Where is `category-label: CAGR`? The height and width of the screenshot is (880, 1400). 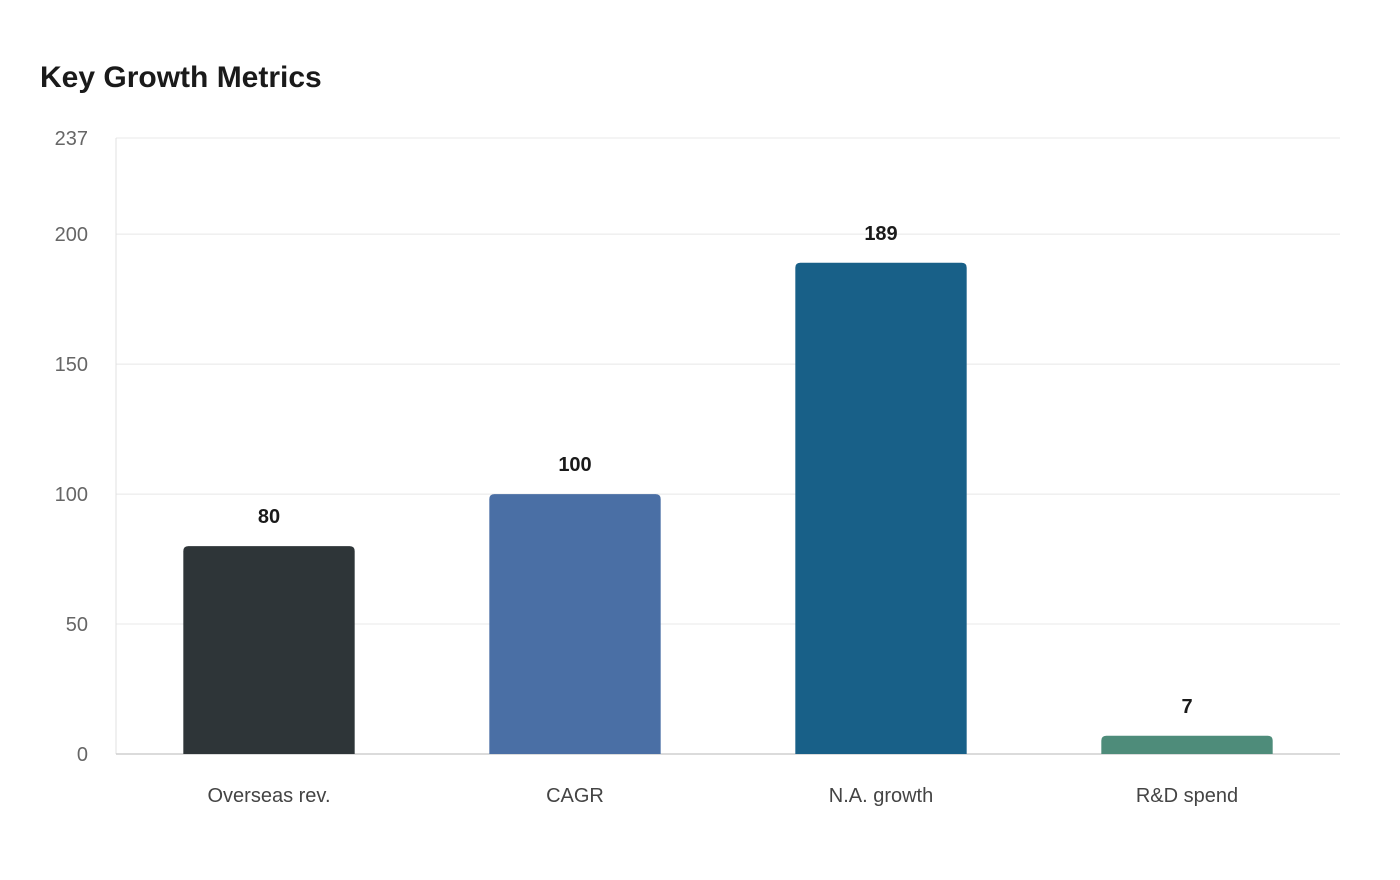 category-label: CAGR is located at coordinates (575, 796).